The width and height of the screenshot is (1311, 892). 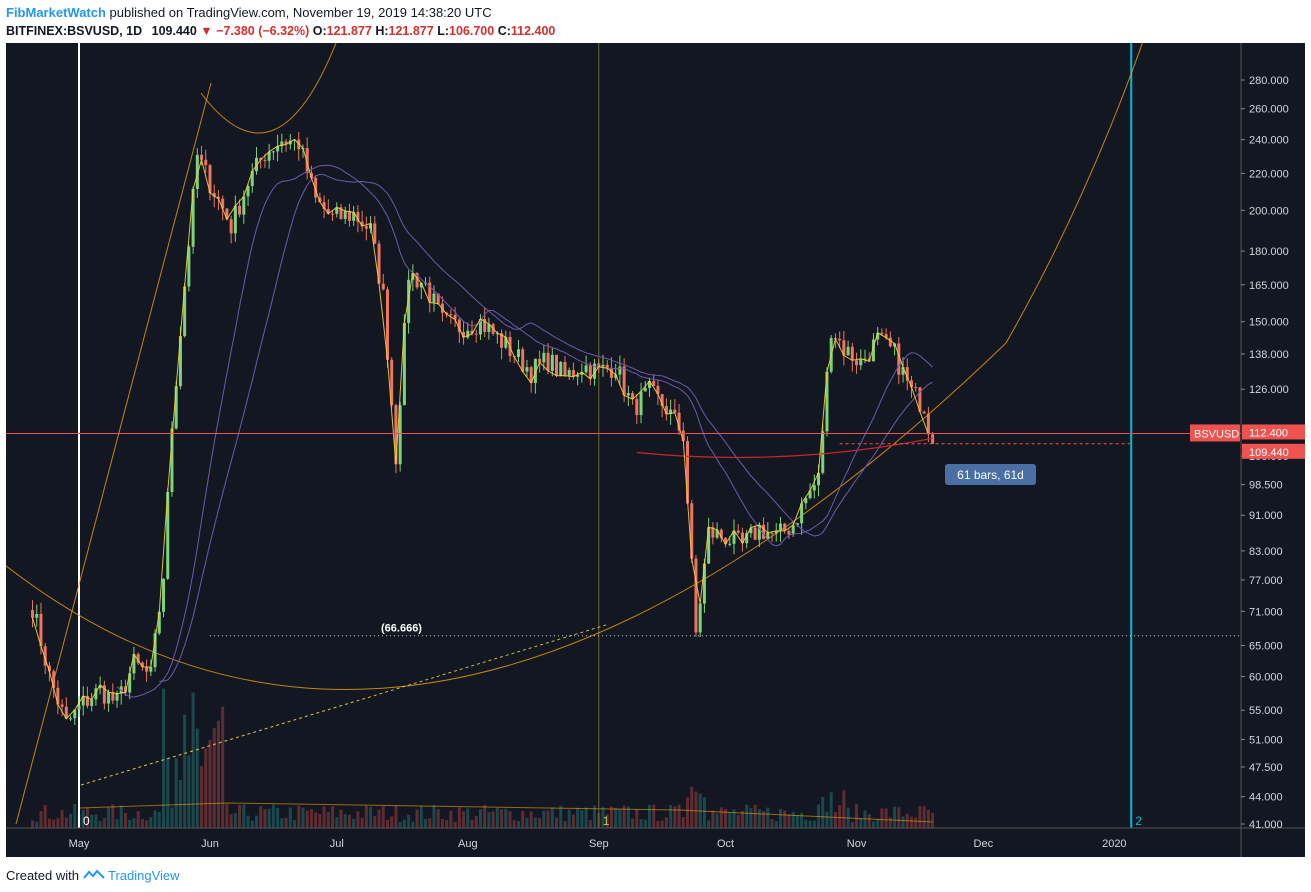 What do you see at coordinates (1269, 390) in the screenshot?
I see `y-tick-label: 126.000` at bounding box center [1269, 390].